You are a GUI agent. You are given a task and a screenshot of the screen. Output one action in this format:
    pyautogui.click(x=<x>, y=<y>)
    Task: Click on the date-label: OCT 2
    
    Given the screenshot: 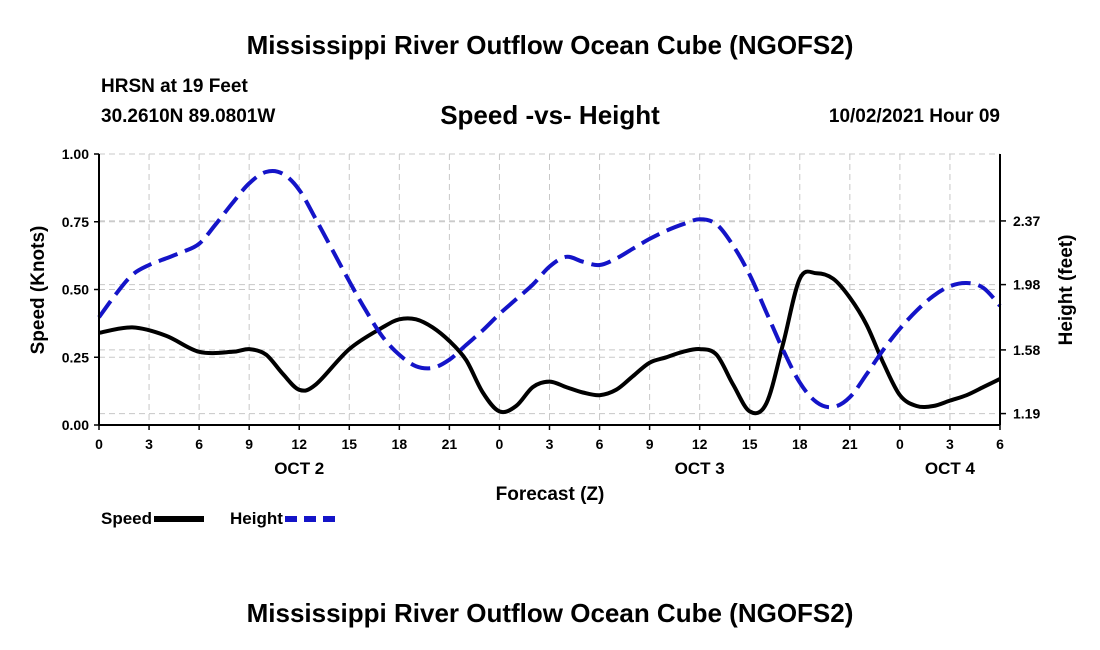 What is the action you would take?
    pyautogui.click(x=299, y=468)
    